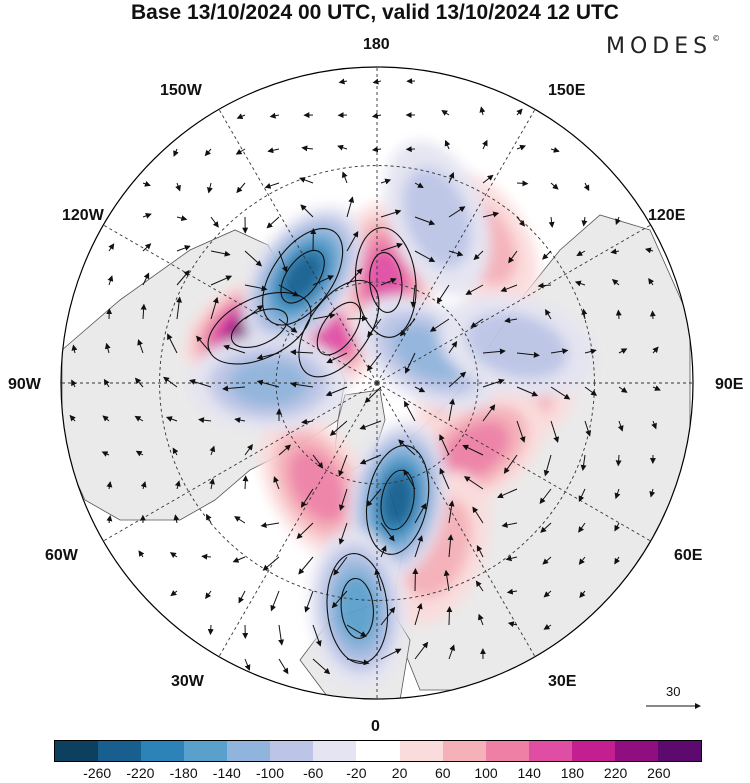 The image size is (750, 783). Describe the element at coordinates (399, 773) in the screenshot. I see `colorbar-tick-label: 20` at that location.